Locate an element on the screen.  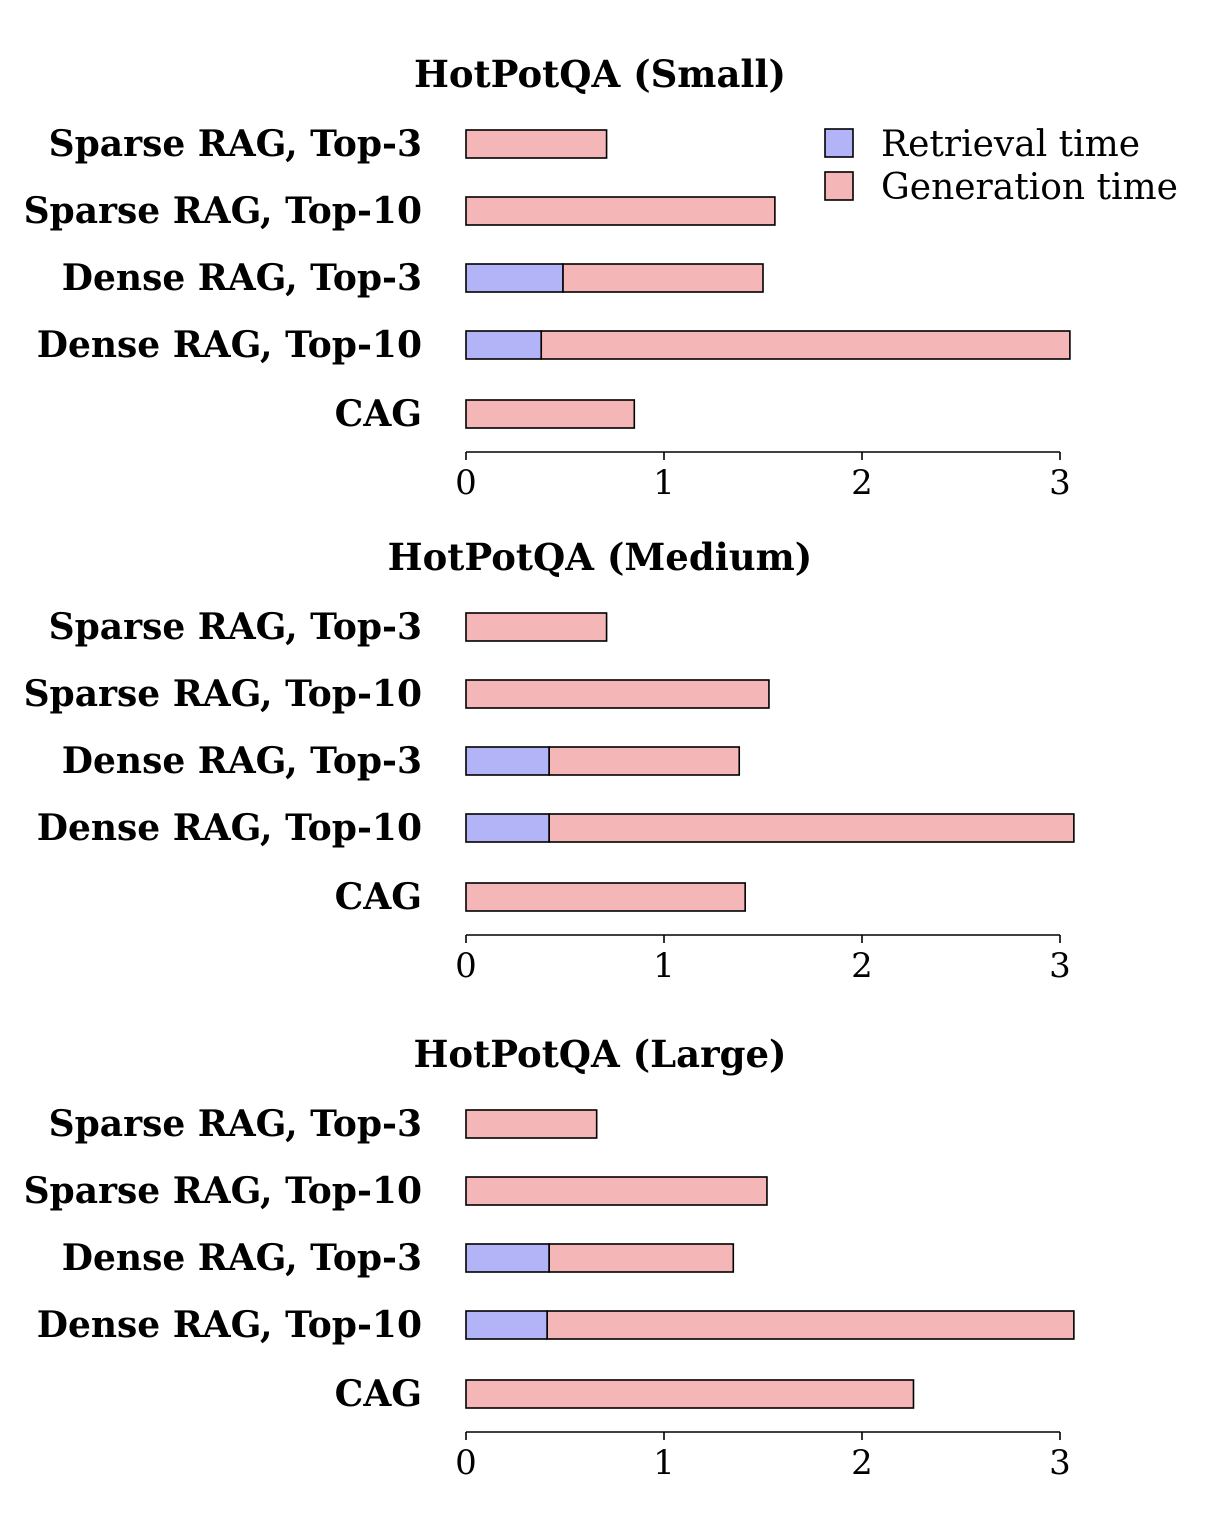
bar-medium-2-generation is located at coordinates (644, 761).